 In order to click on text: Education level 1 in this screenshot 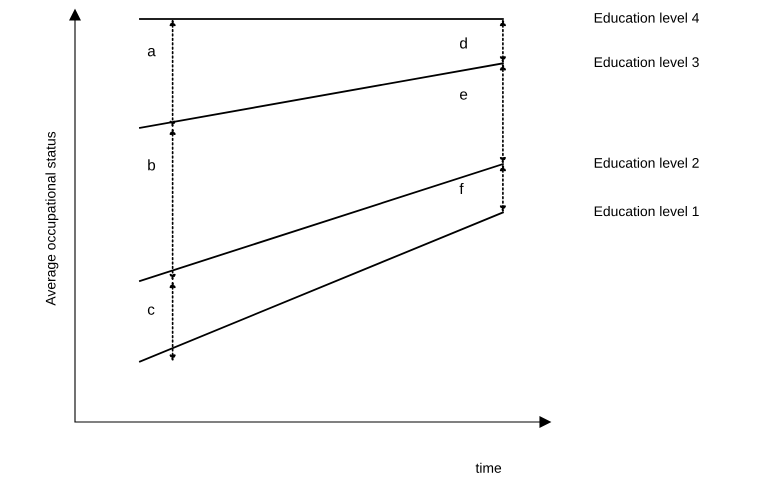, I will do `click(646, 211)`.